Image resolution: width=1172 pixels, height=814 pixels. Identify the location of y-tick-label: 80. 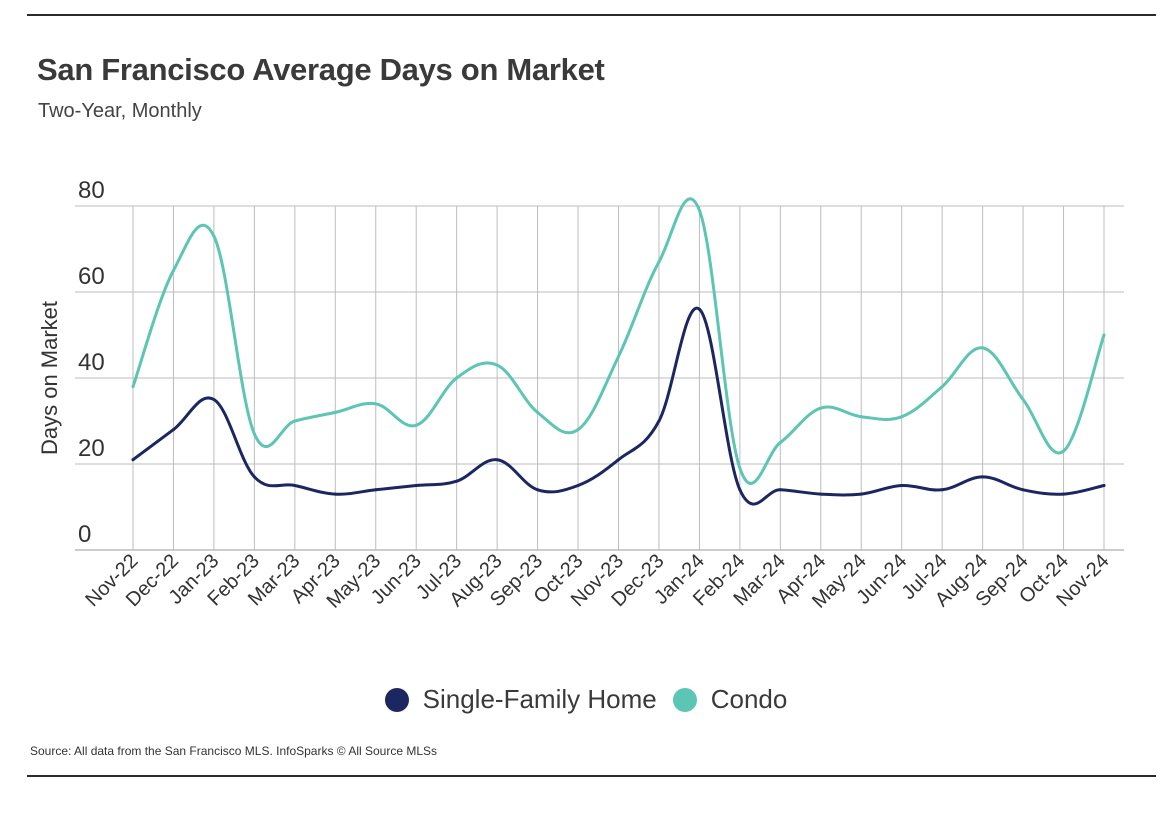
(91, 190).